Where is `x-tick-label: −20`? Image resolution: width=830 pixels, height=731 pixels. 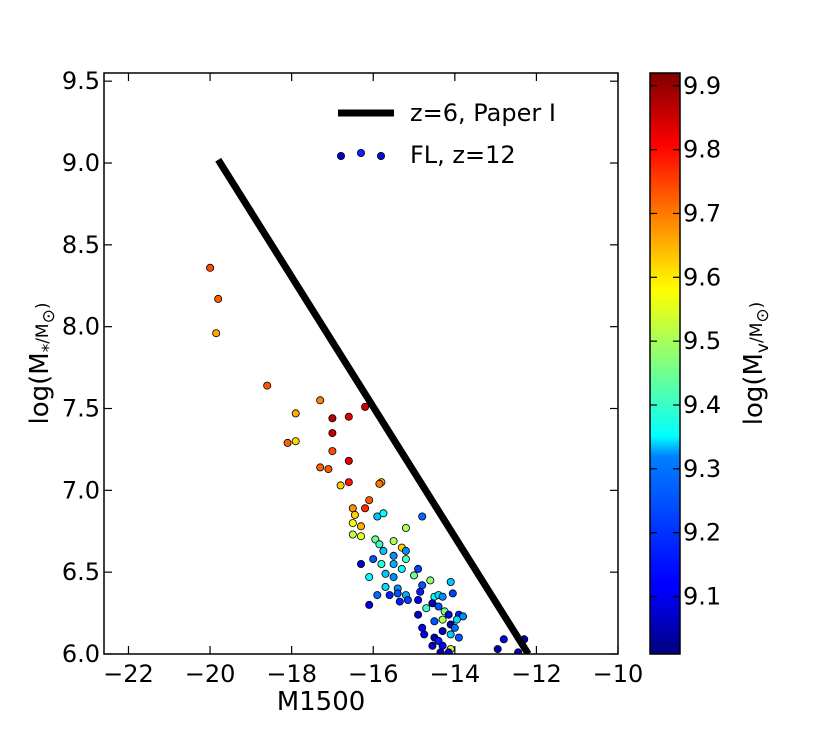 x-tick-label: −20 is located at coordinates (210, 674).